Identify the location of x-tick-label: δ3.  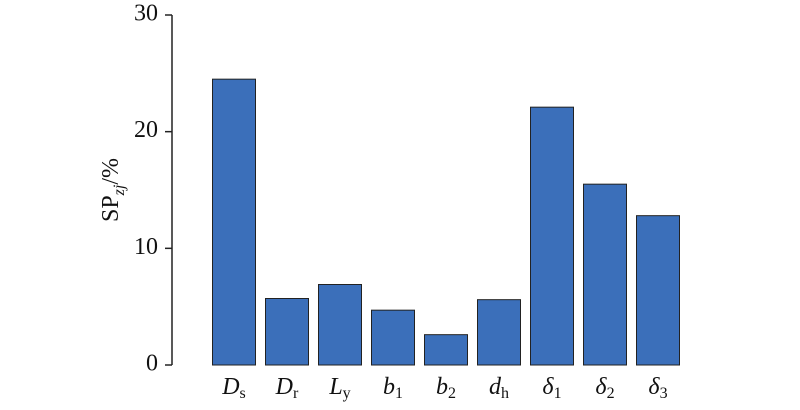
(657, 388).